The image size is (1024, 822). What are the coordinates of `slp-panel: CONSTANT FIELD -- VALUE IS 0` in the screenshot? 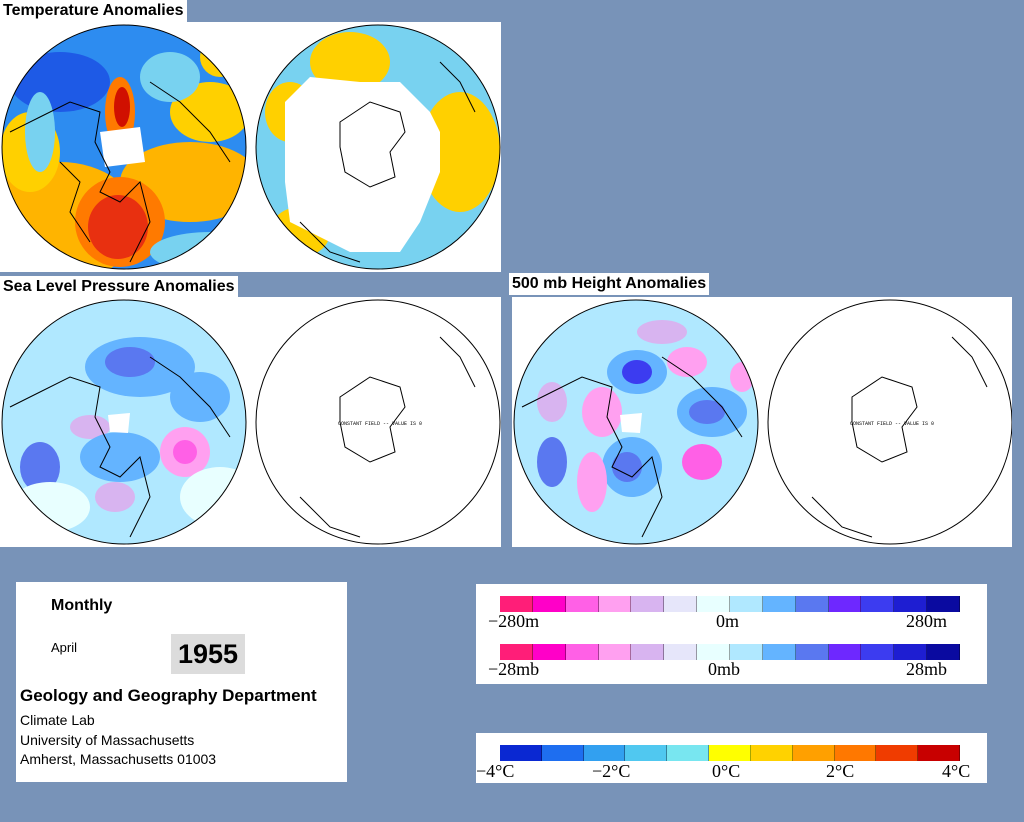 It's located at (250, 422).